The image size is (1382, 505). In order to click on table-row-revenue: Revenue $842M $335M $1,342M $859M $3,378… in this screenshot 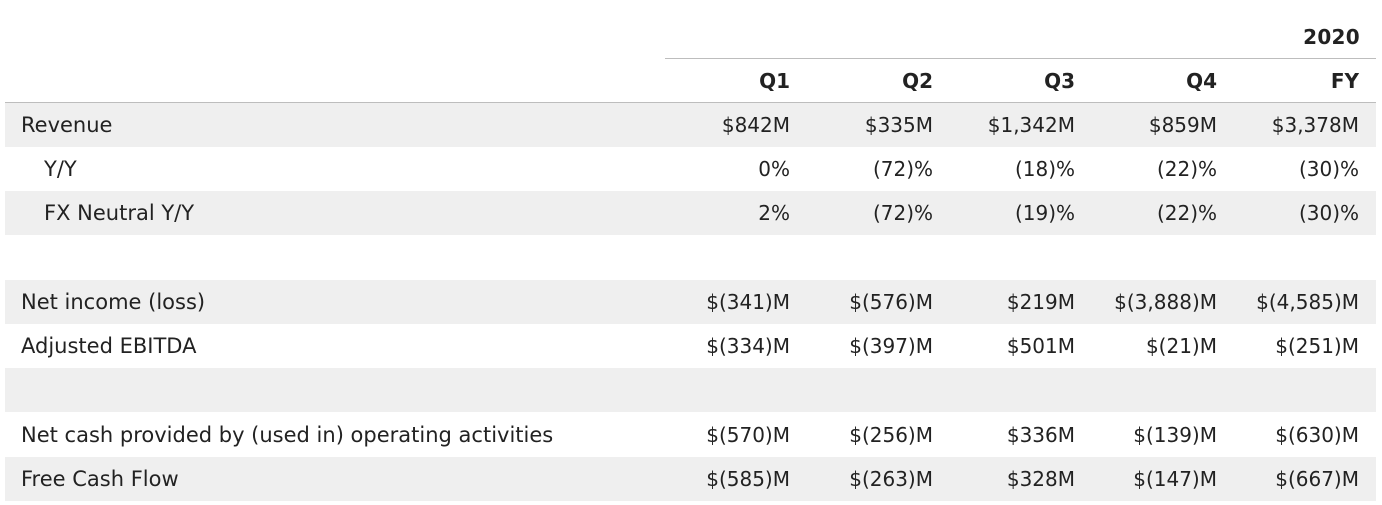, I will do `click(690, 125)`.